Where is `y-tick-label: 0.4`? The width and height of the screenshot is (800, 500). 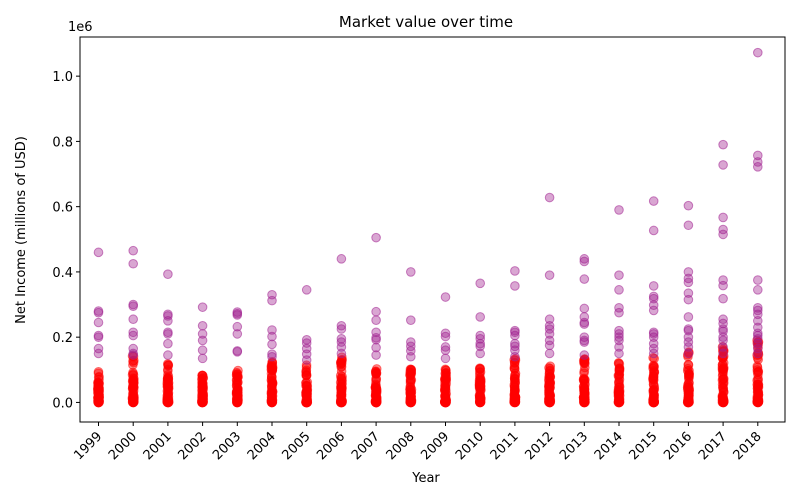
y-tick-label: 0.4 is located at coordinates (62, 273).